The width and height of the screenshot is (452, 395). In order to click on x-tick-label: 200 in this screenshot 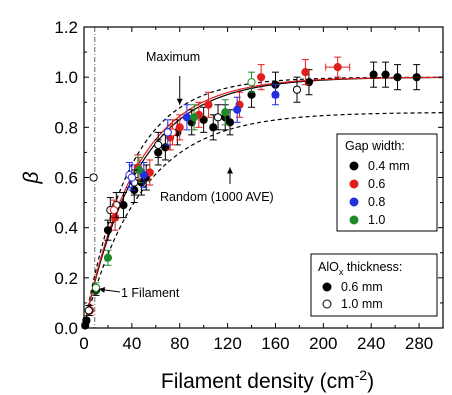, I will do `click(323, 343)`.